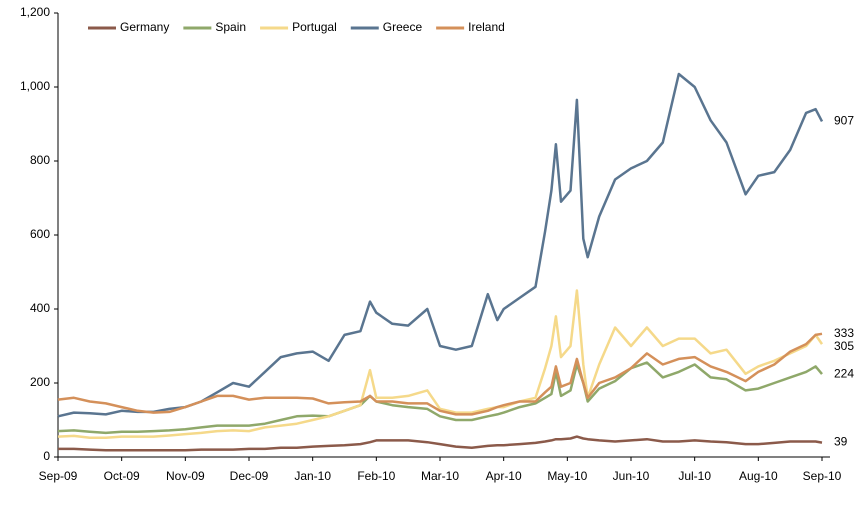 Image resolution: width=854 pixels, height=517 pixels. Describe the element at coordinates (822, 476) in the screenshot. I see `x-tick-label: Sep-10` at that location.